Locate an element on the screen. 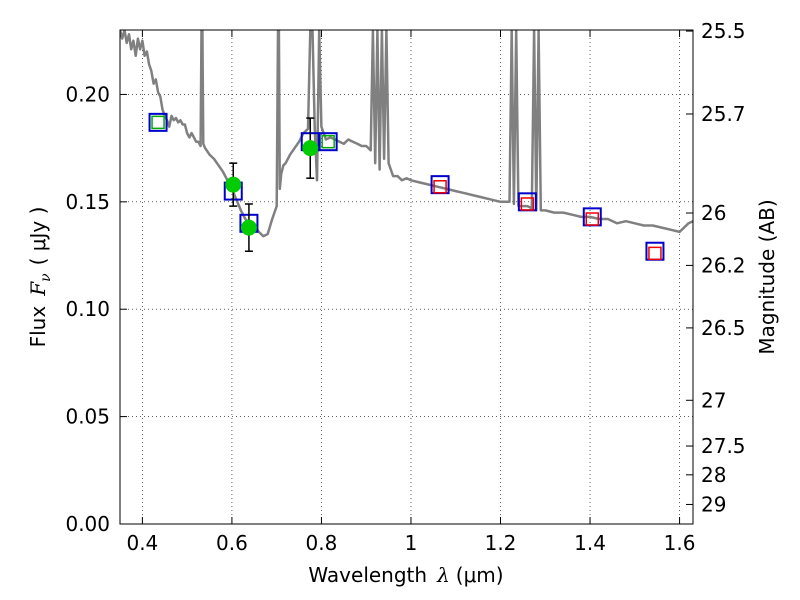 The width and height of the screenshot is (800, 600). x-tick-label: 1.2 is located at coordinates (501, 543).